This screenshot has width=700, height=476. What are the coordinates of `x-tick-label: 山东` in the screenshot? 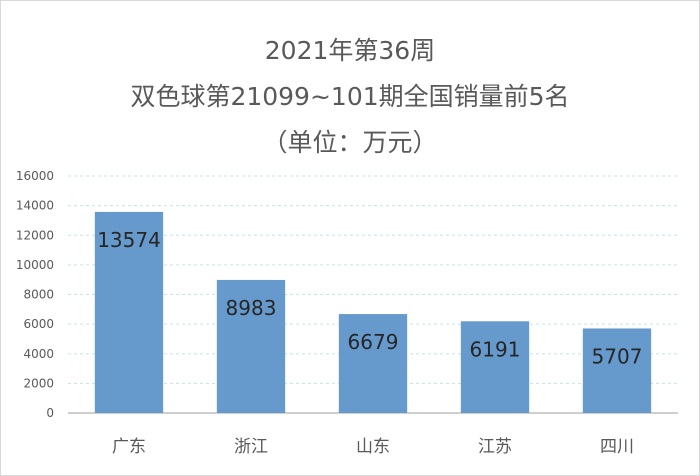 It's located at (373, 447).